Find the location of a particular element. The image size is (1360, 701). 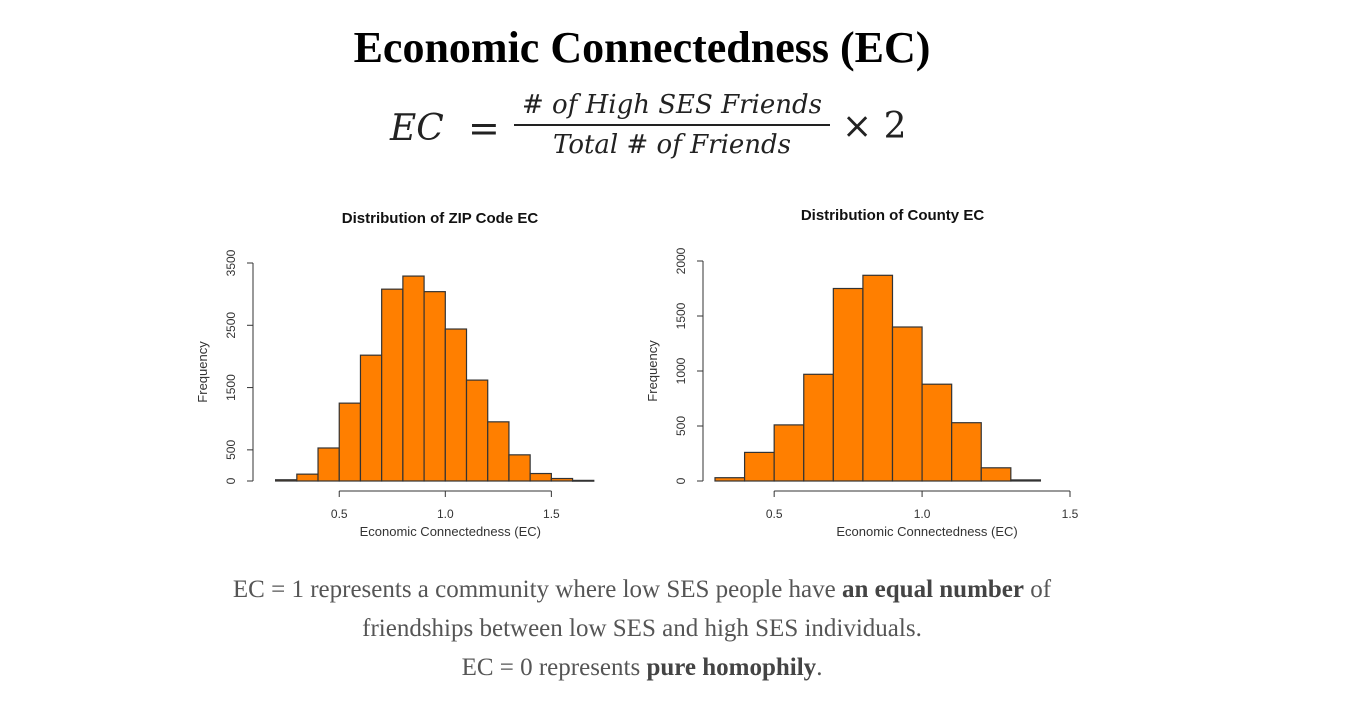

caption-emphasis: an equal number is located at coordinates (933, 589).